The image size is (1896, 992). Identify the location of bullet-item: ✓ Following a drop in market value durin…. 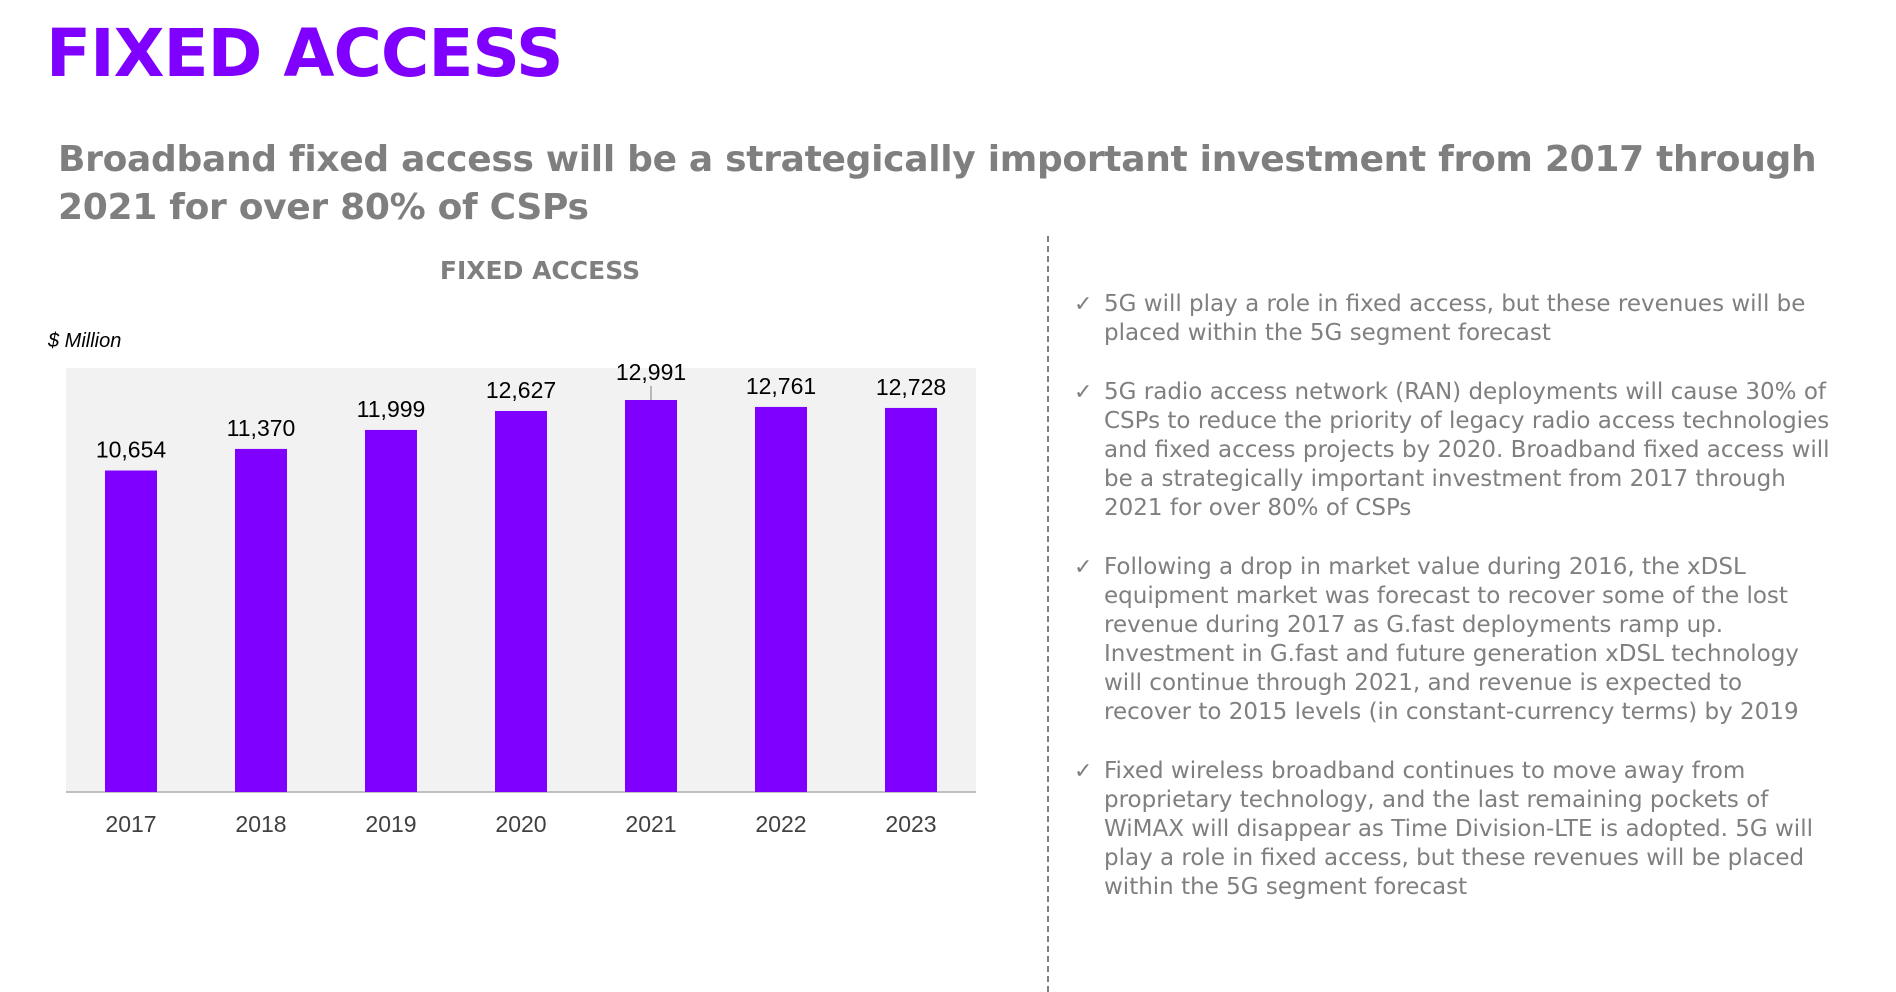
(1454, 640).